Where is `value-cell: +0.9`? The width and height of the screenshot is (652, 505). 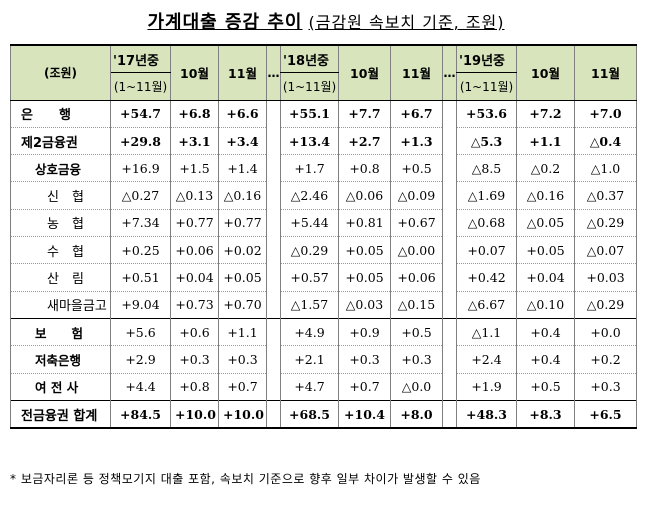
value-cell: +0.9 is located at coordinates (364, 331).